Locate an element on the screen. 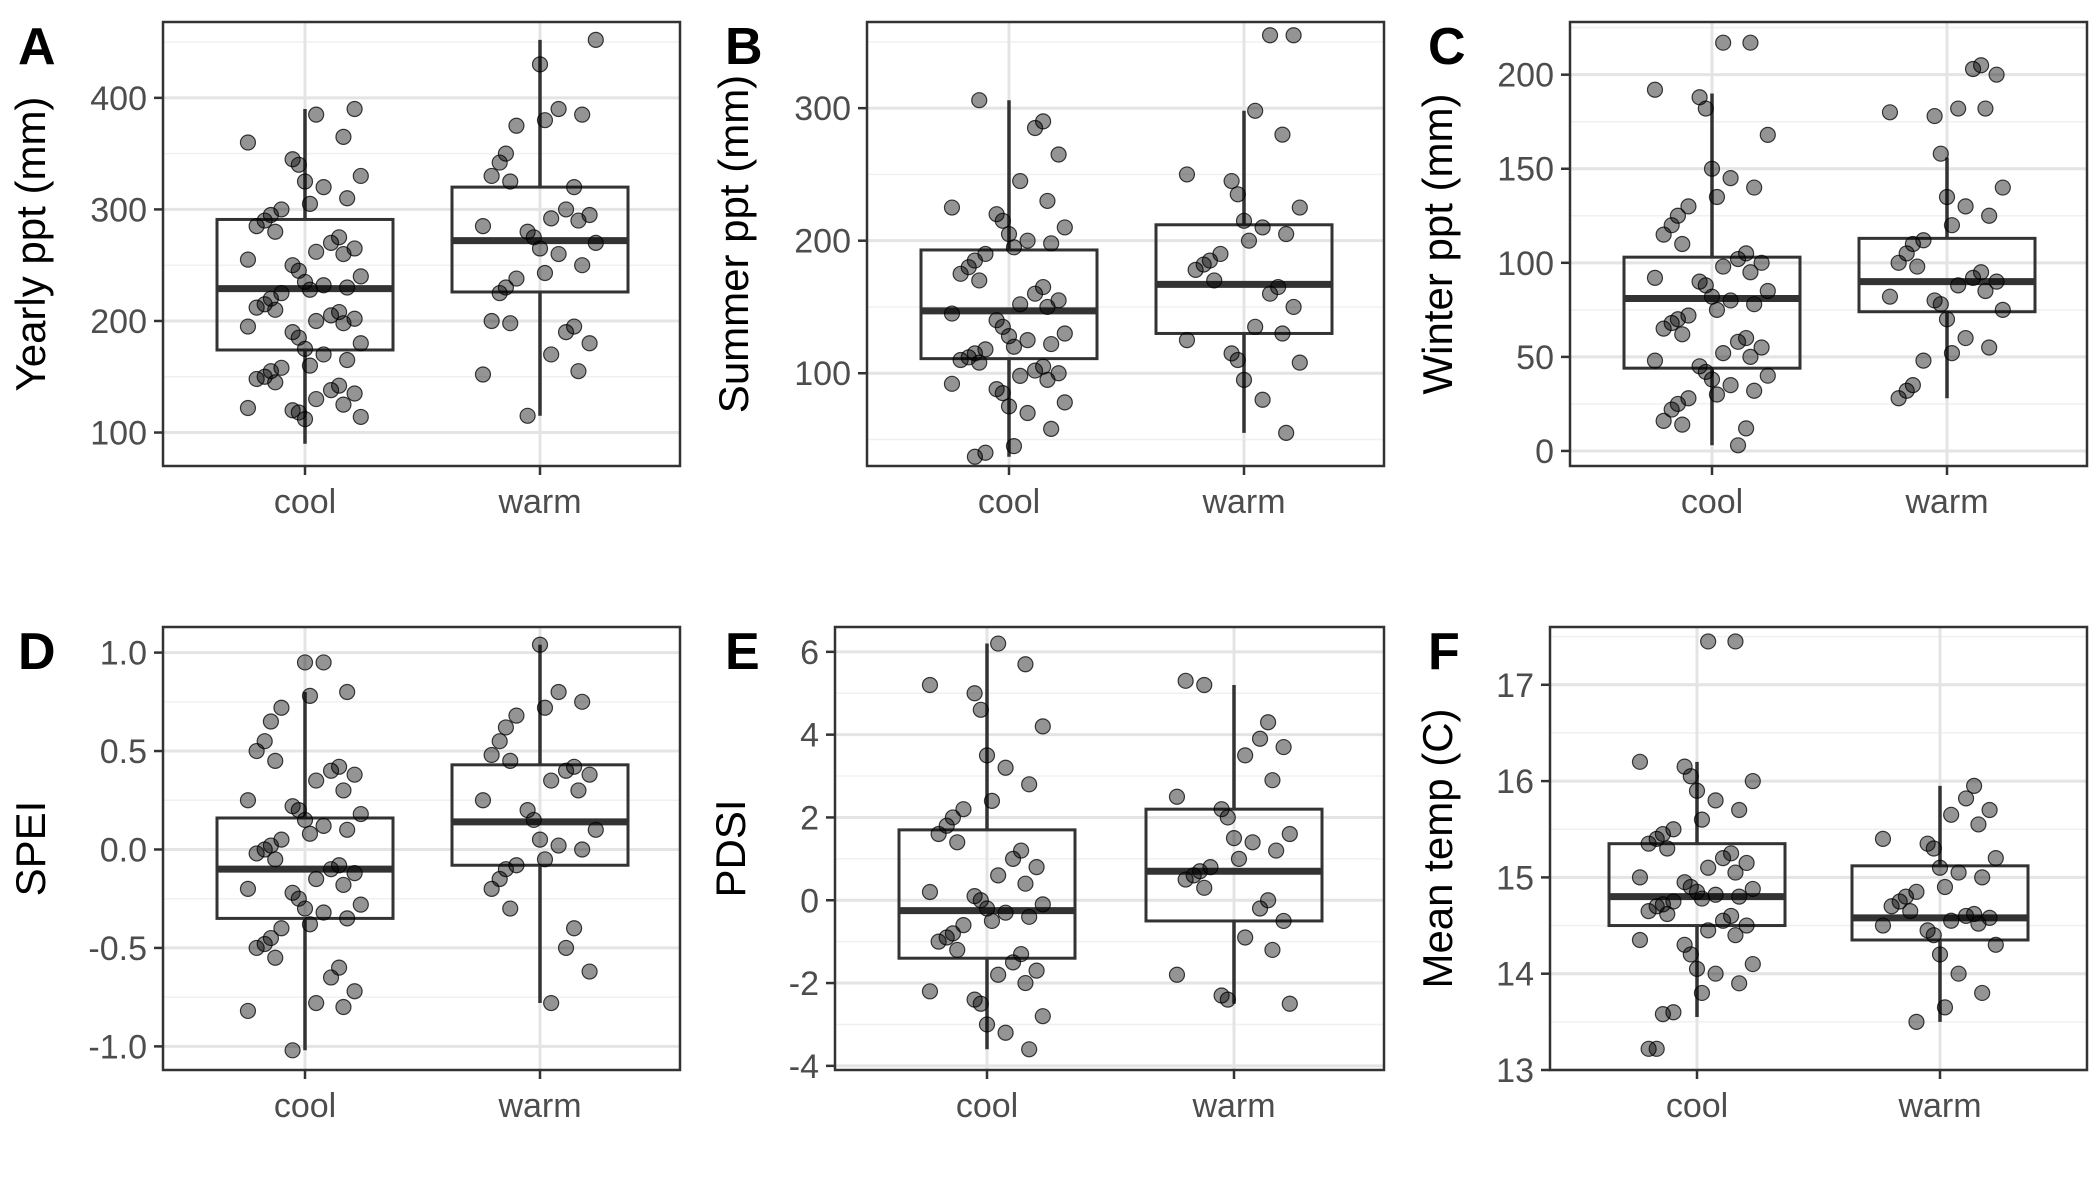 Image resolution: width=2100 pixels, height=1200 pixels. box-cool is located at coordinates (305, 284).